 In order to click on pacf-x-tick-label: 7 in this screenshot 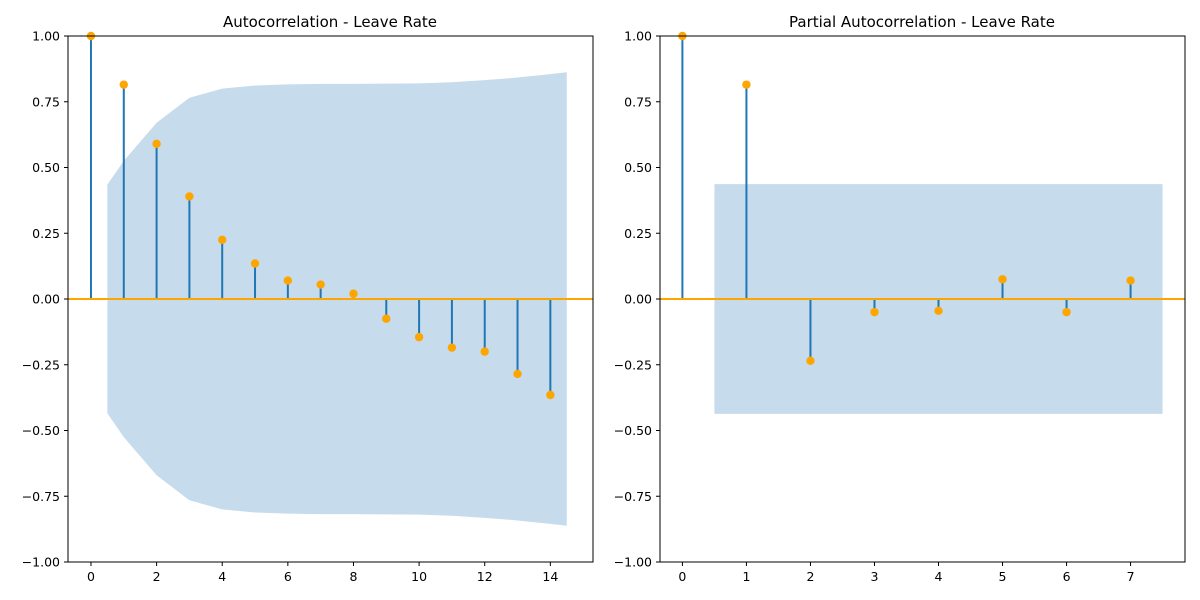, I will do `click(1131, 576)`.